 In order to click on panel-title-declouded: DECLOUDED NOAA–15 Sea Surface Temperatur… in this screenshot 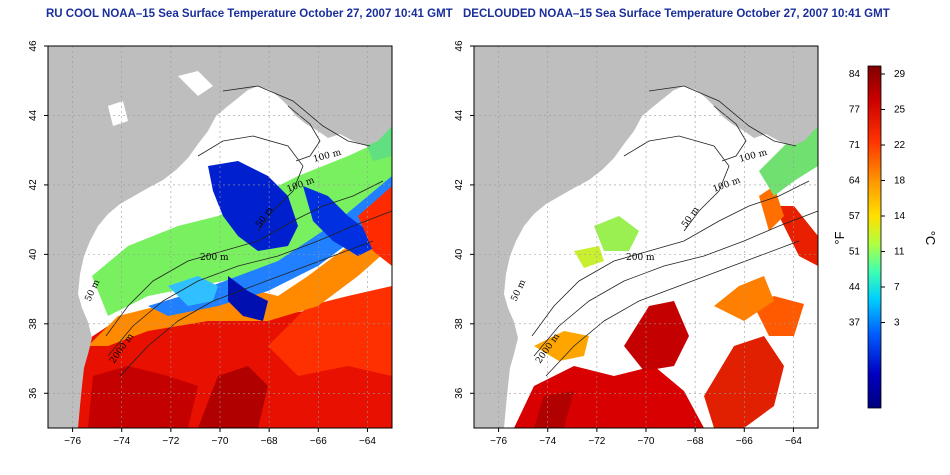, I will do `click(676, 14)`.